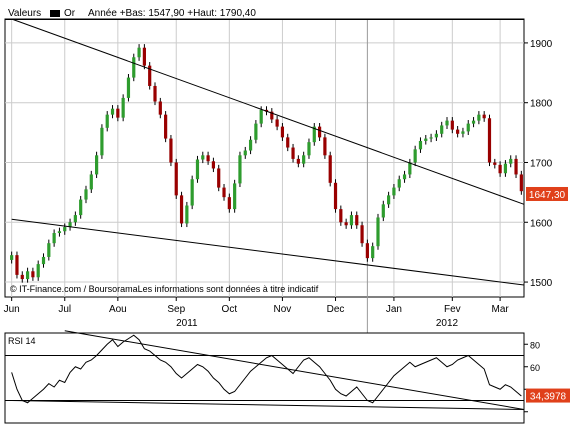 Image resolution: width=570 pixels, height=430 pixels. I want to click on rsi-grid, so click(264, 378).